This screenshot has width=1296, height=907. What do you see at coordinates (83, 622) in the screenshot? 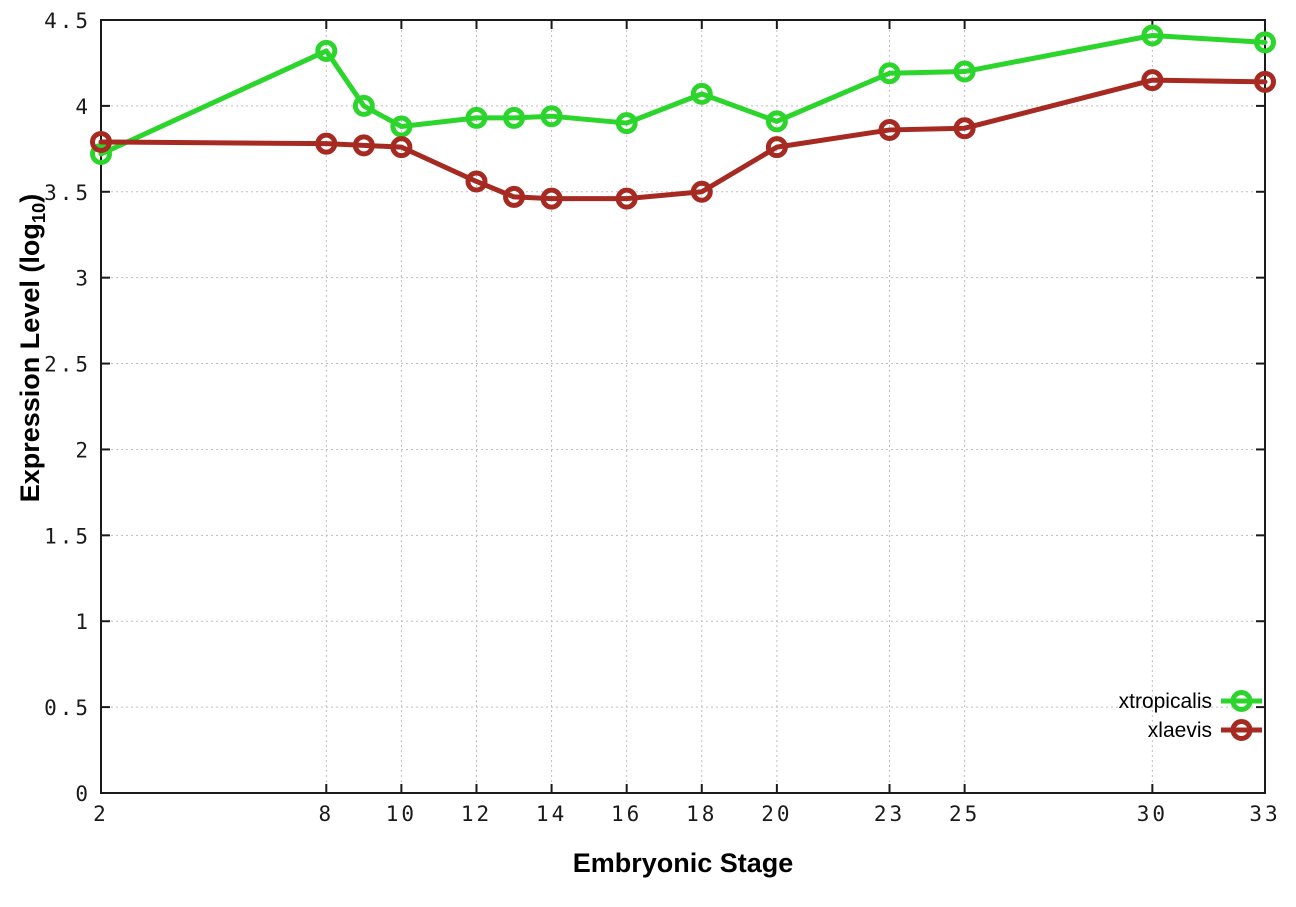
I see `y-tick-label: 1` at bounding box center [83, 622].